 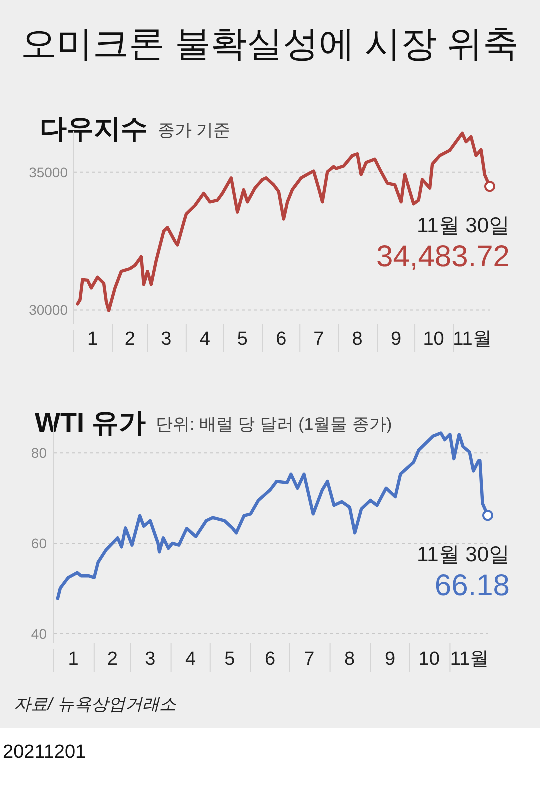 What do you see at coordinates (39, 453) in the screenshot?
I see `y-tick-label: 80` at bounding box center [39, 453].